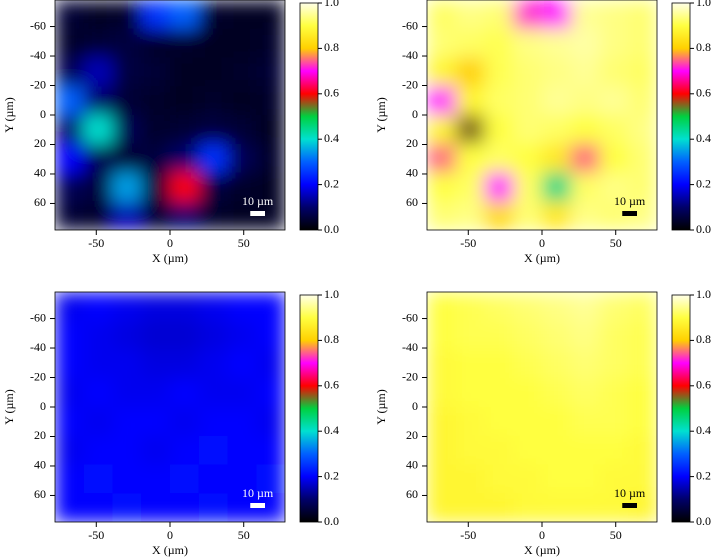 Image resolution: width=717 pixels, height=558 pixels. What do you see at coordinates (40, 435) in the screenshot?
I see `y-tick-label: 20` at bounding box center [40, 435].